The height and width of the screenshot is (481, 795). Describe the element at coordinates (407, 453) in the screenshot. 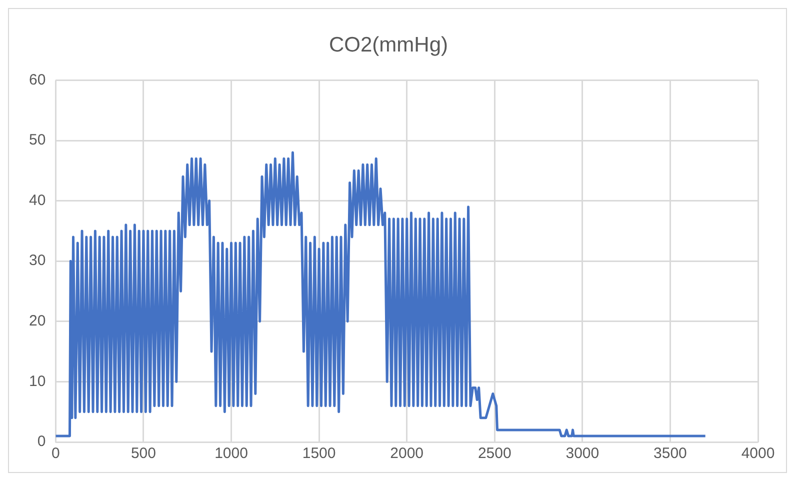

I see `x-tick-label: 2000` at that location.